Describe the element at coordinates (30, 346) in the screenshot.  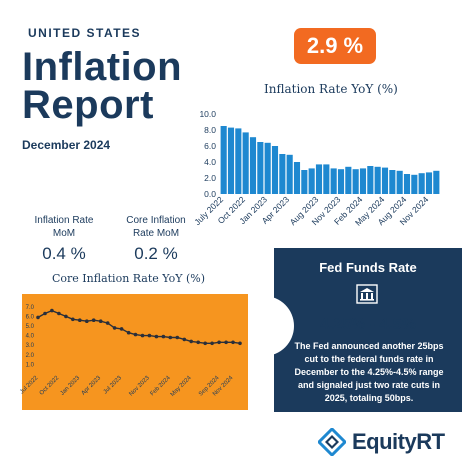
I see `core-ytick-label: 3.0` at that location.